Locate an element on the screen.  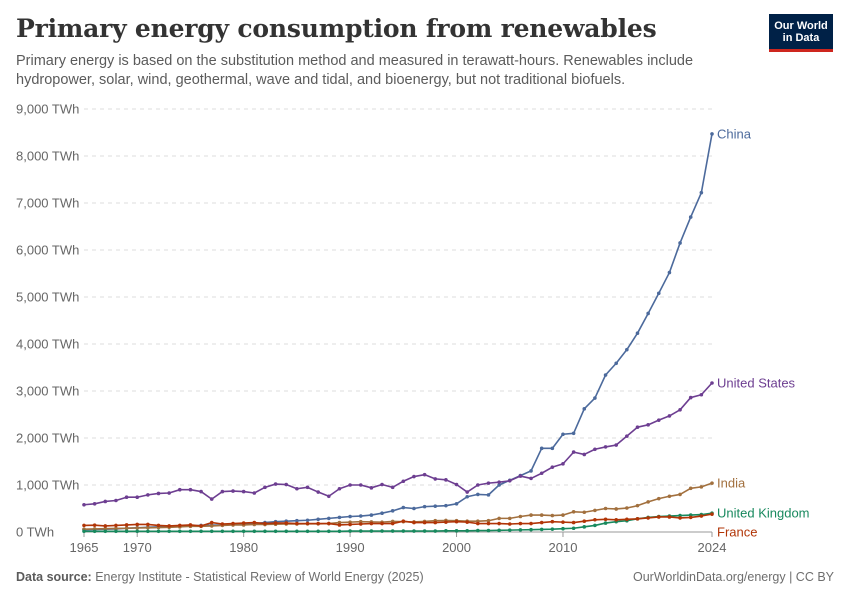
y-tick-label: 9,000 TWh is located at coordinates (47, 109).